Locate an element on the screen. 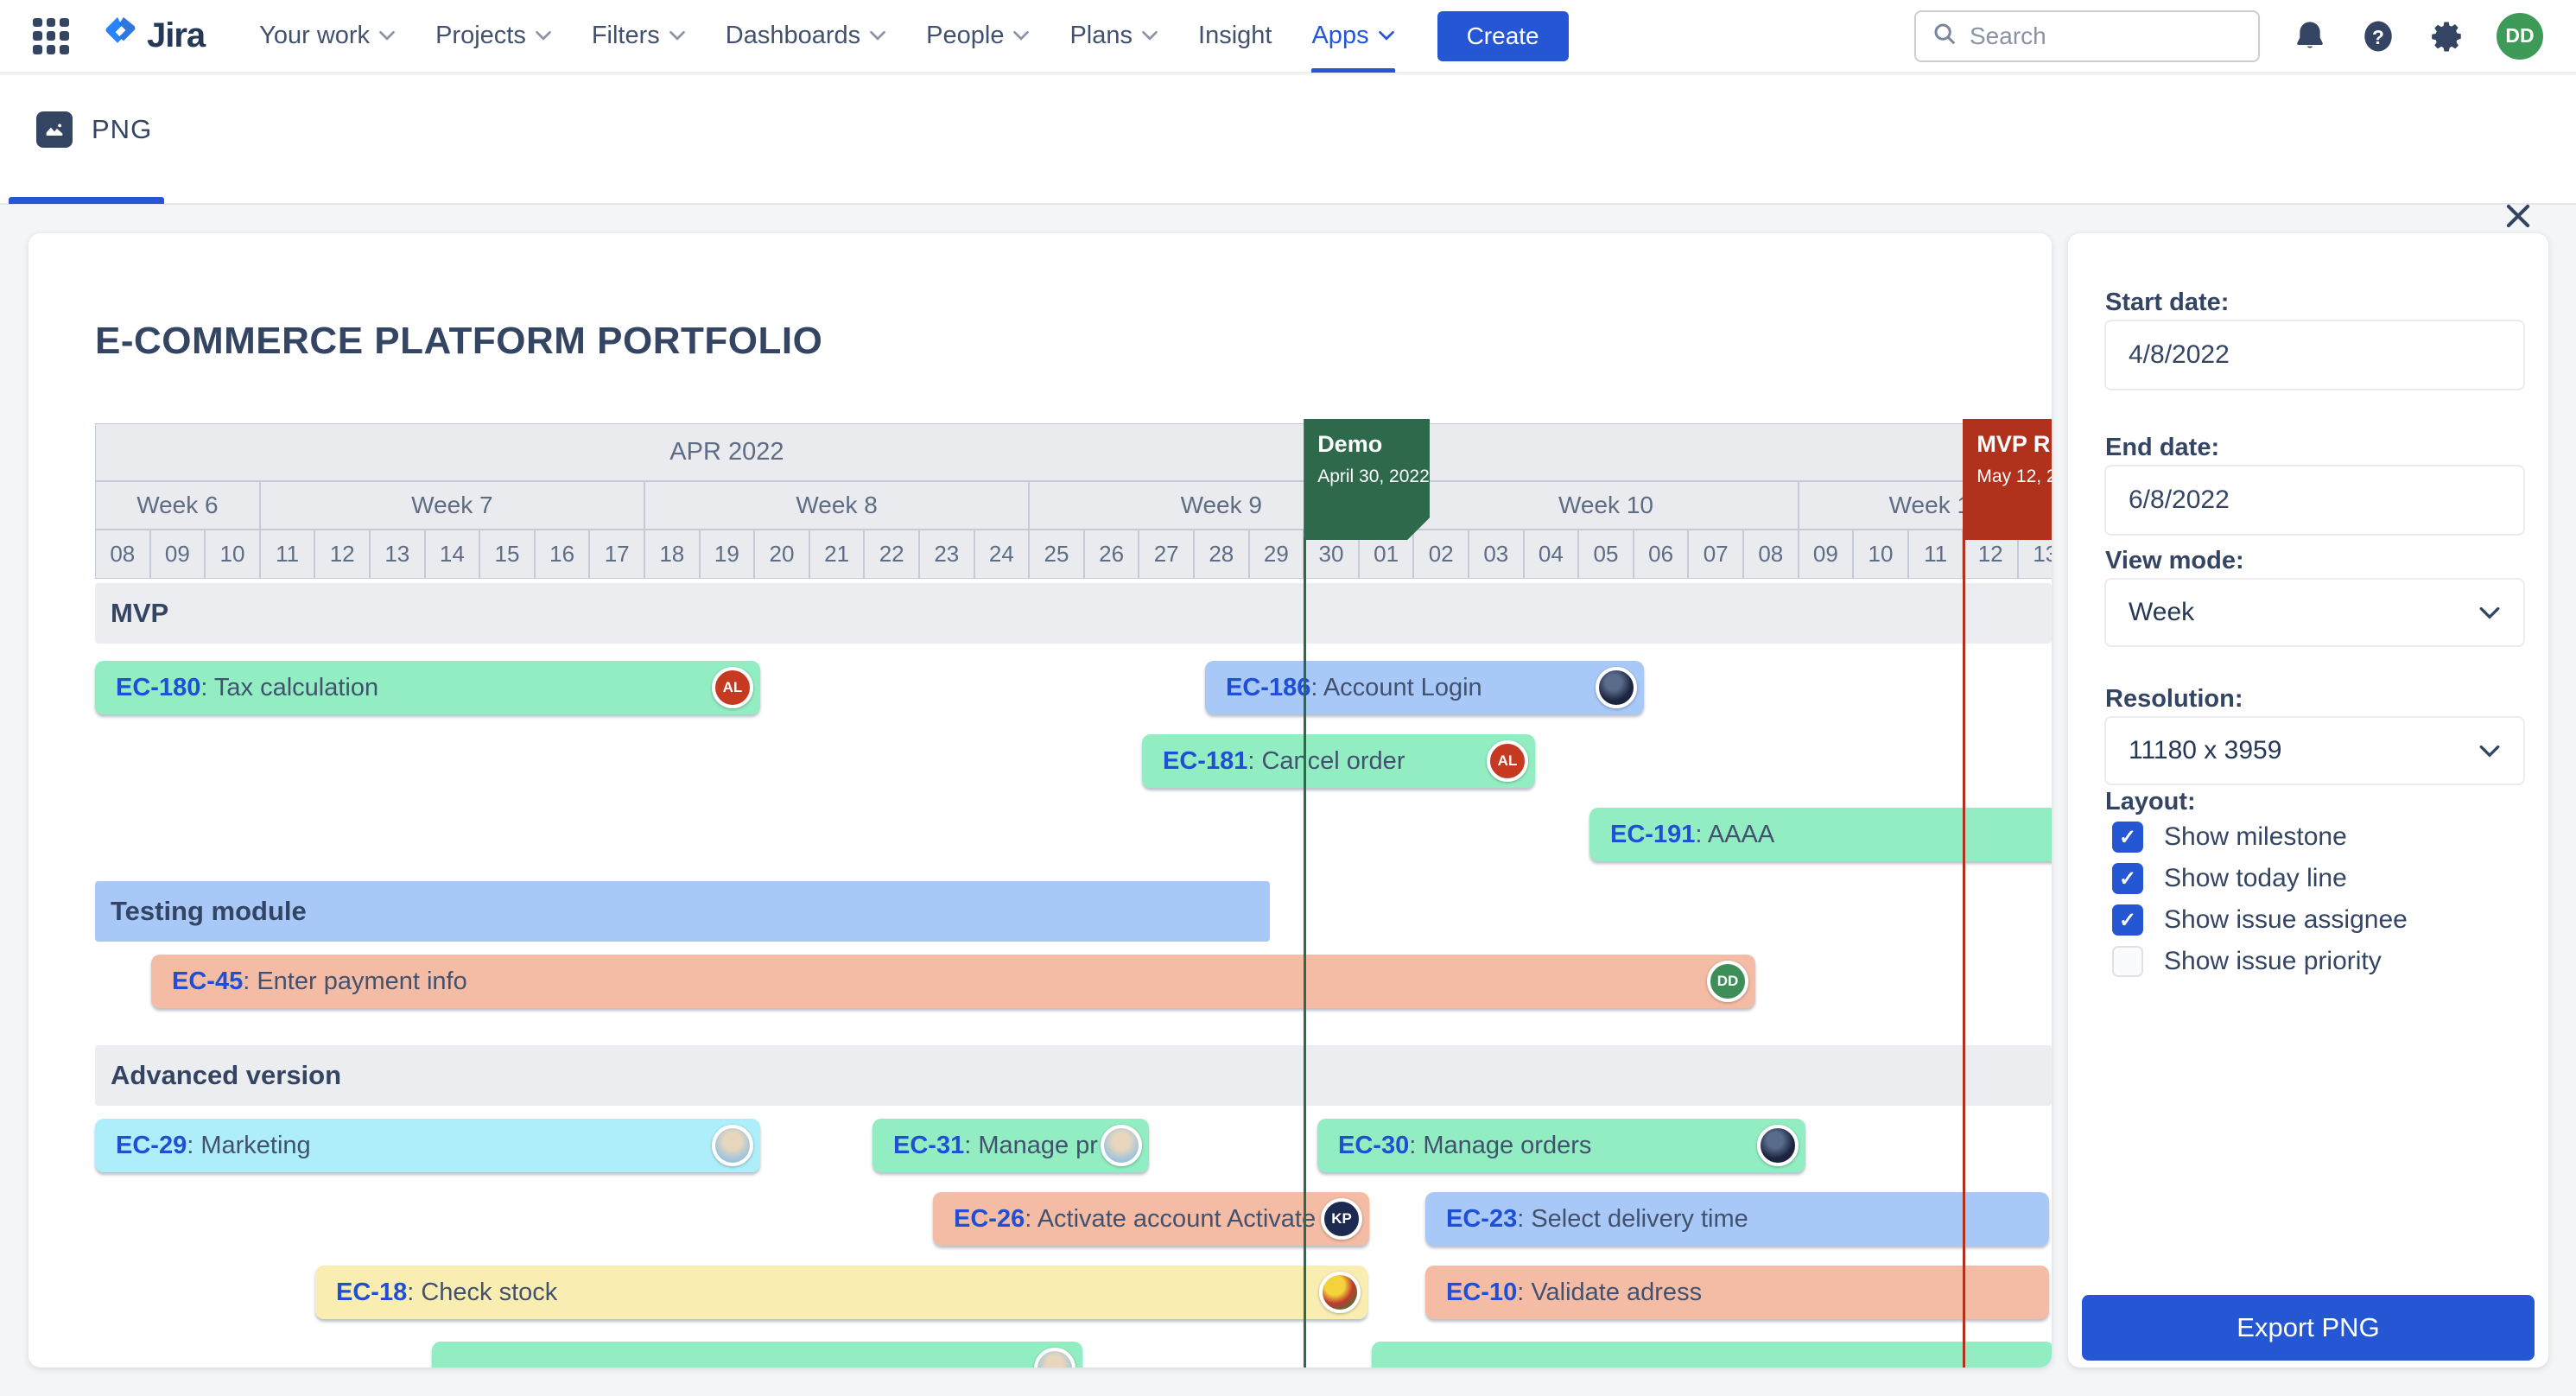 Image resolution: width=2576 pixels, height=1396 pixels. settings-gear-icon is located at coordinates (2447, 36).